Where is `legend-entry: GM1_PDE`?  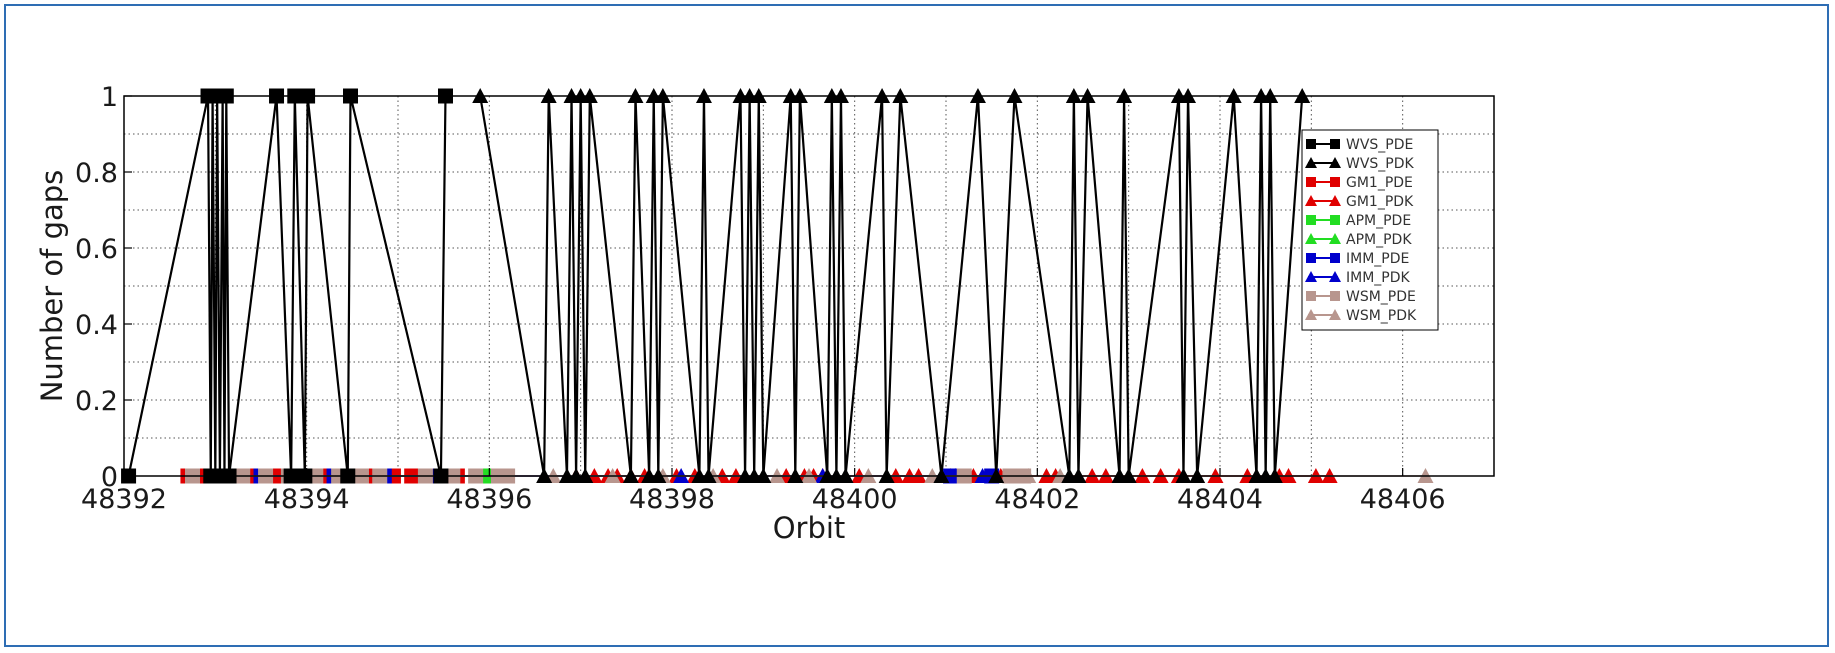
legend-entry: GM1_PDE is located at coordinates (1359, 183).